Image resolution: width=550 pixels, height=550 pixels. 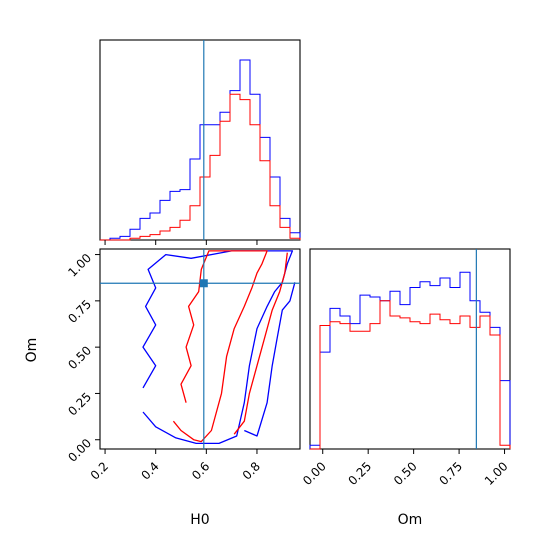 I want to click on truth-point-marker, so click(x=203, y=283).